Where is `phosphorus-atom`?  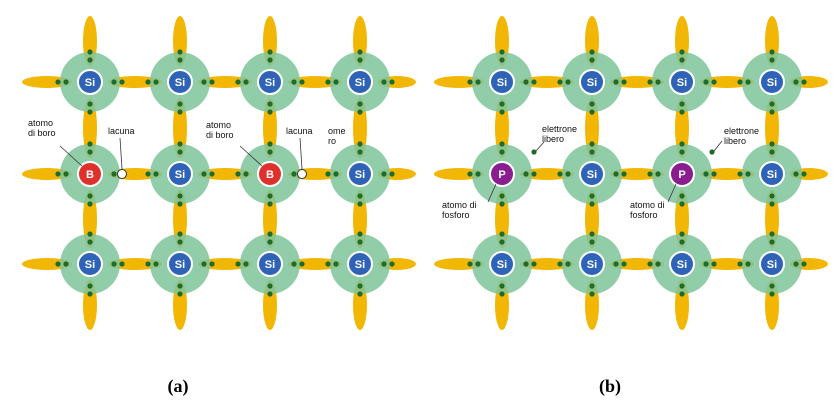 phosphorus-atom is located at coordinates (502, 174).